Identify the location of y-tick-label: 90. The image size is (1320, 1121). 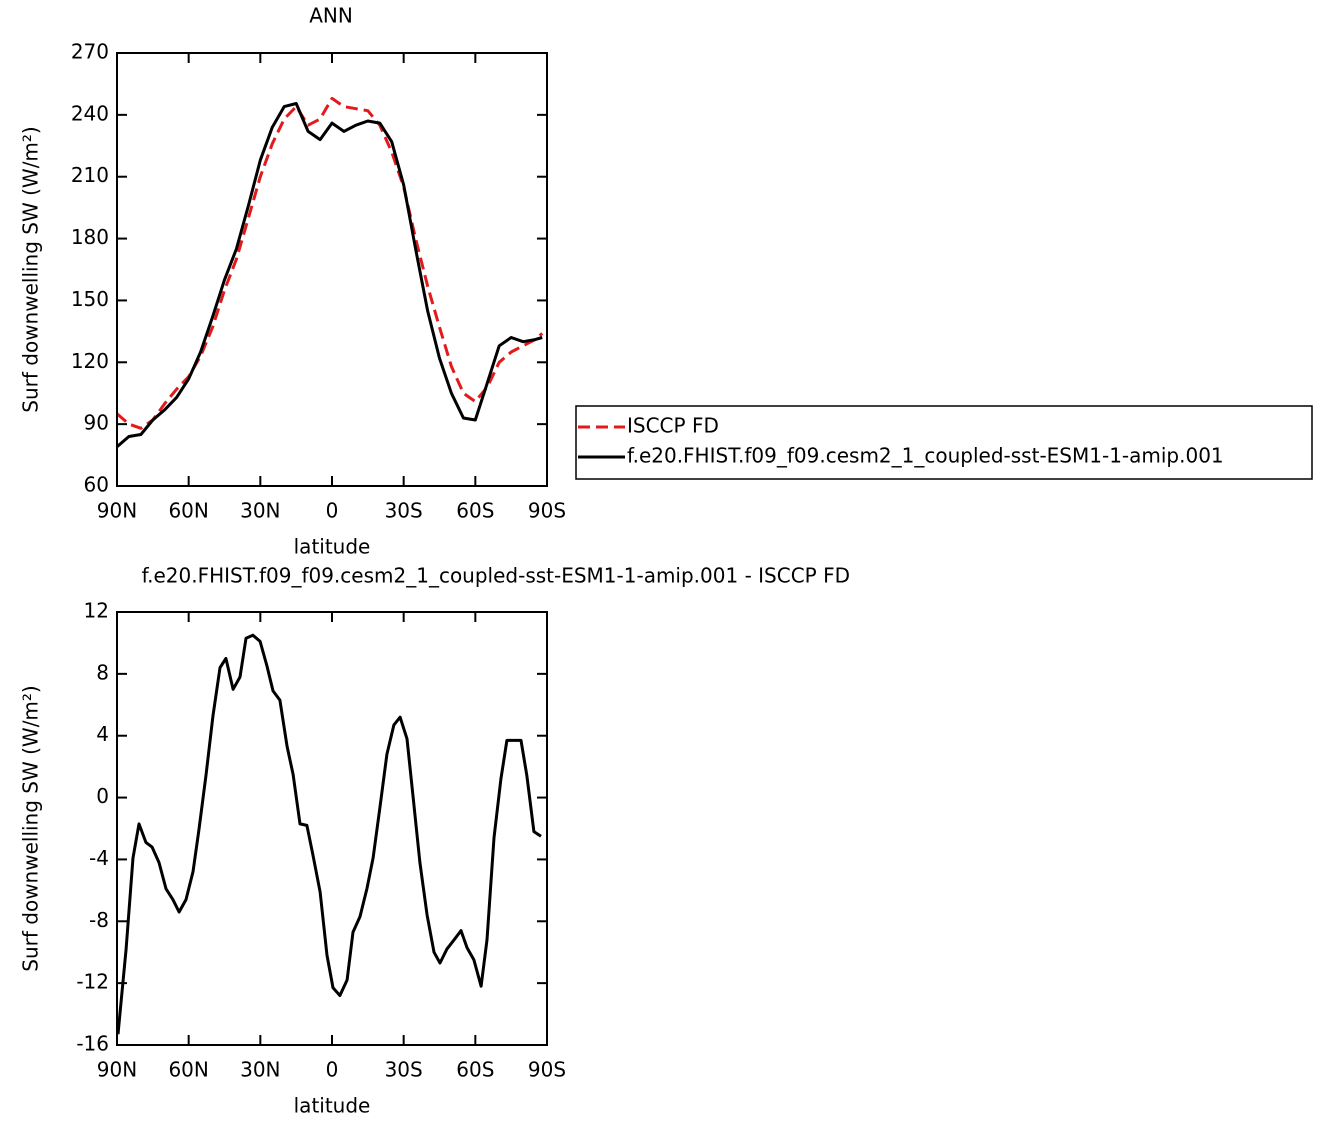
(96, 423).